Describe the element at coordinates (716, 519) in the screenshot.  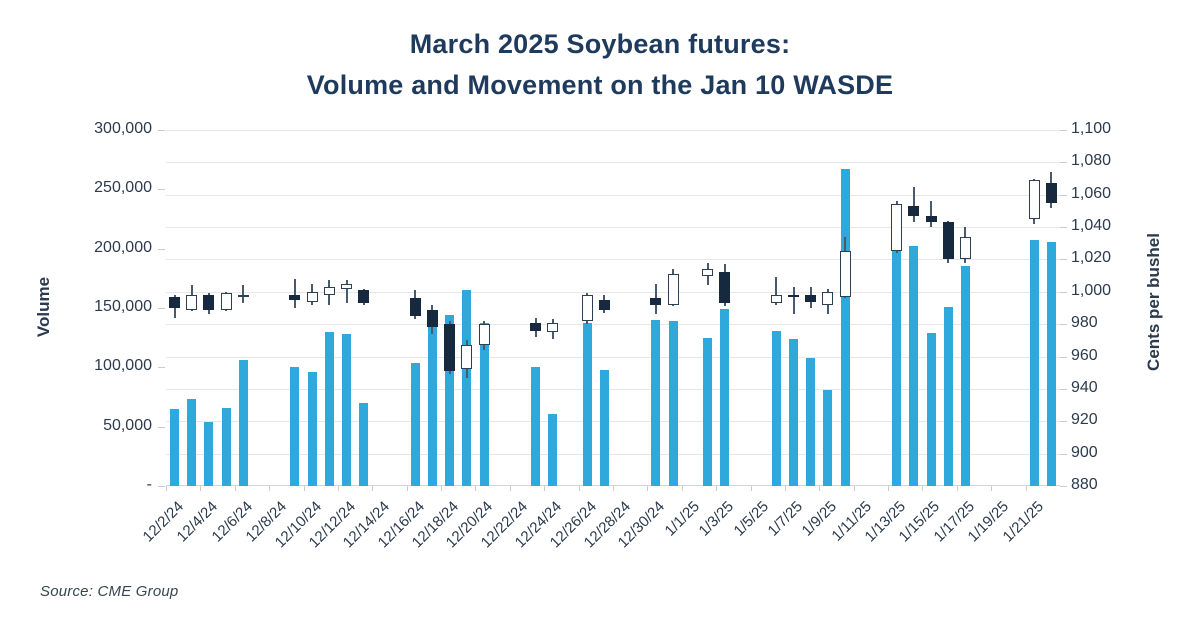
I see `x-axis-tick-label: 1/3/25` at that location.